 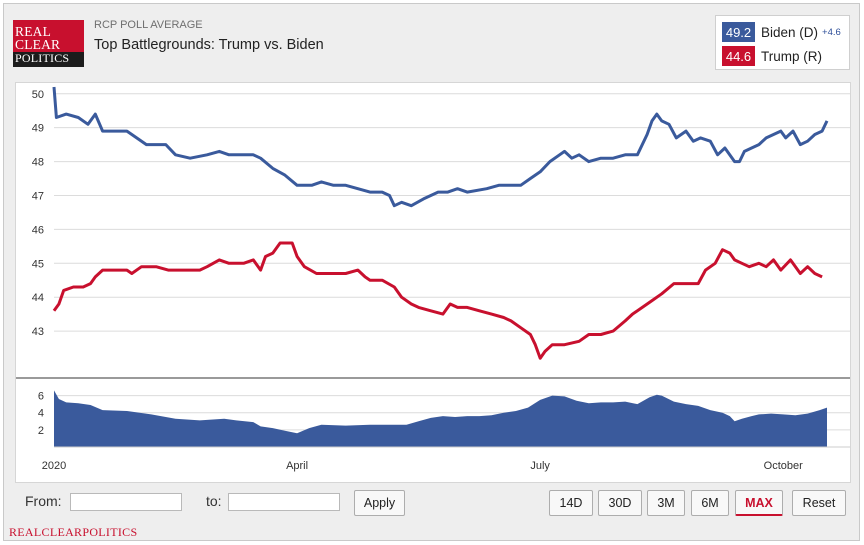 I want to click on spread-y-tick-label: 2, so click(x=41, y=431).